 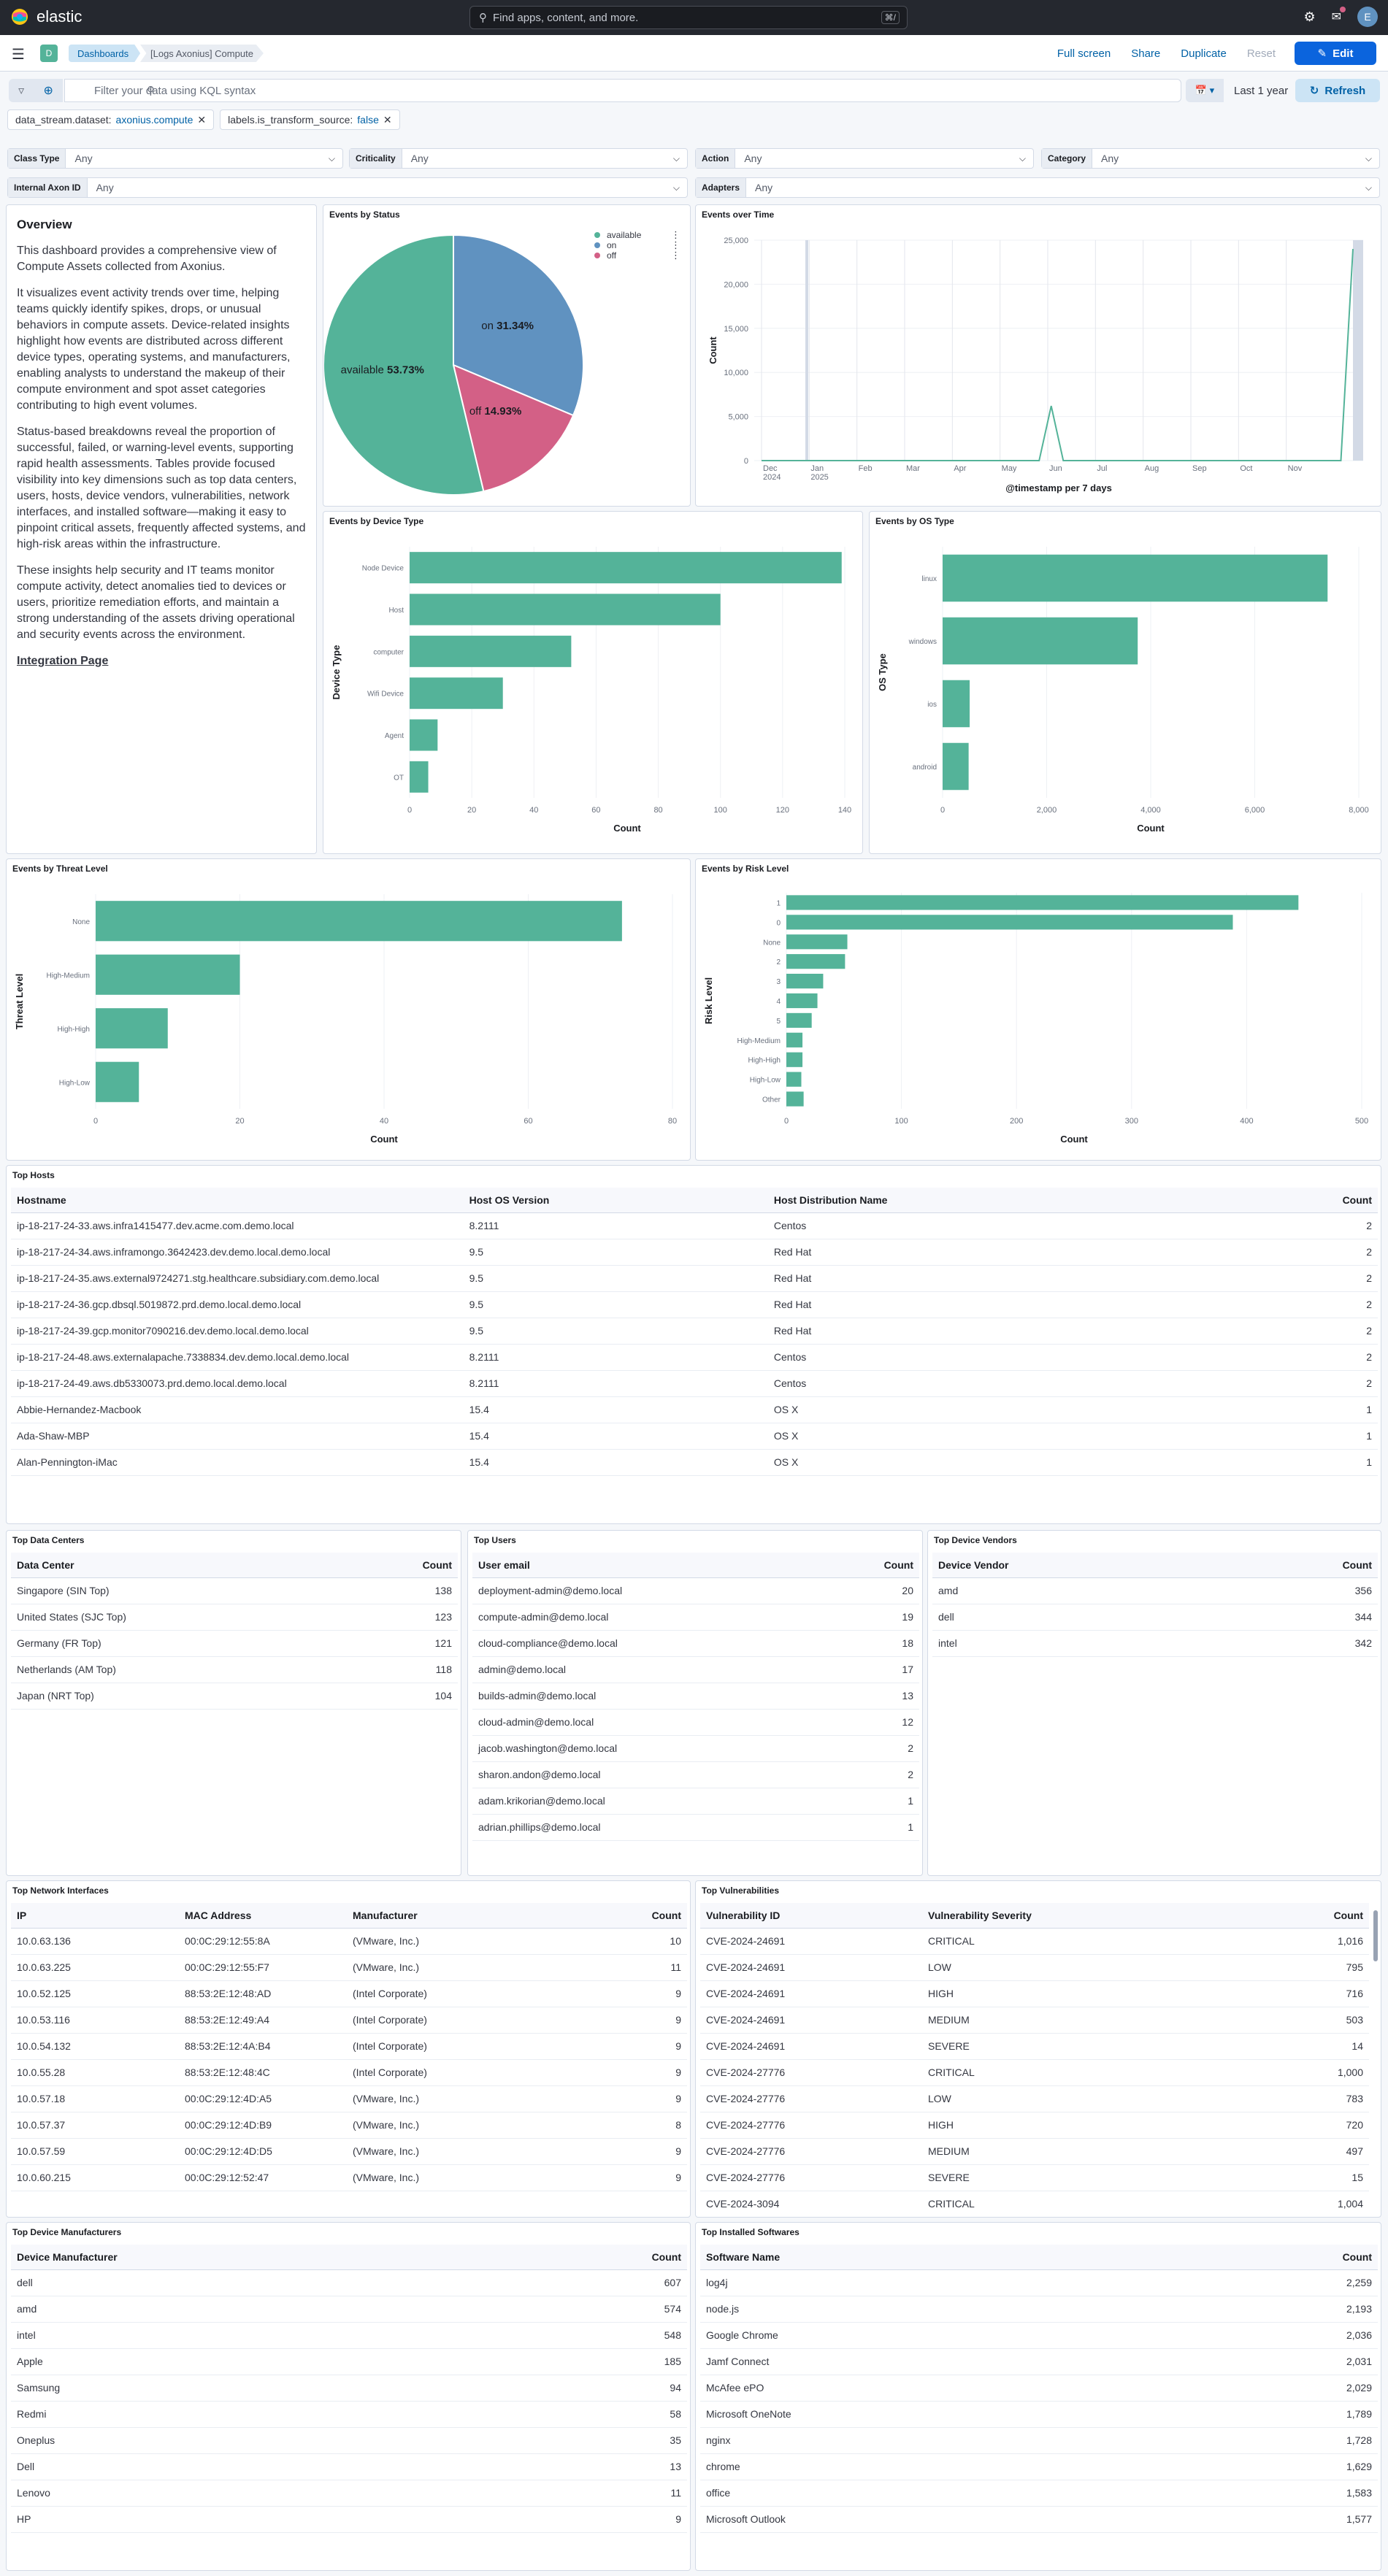 What do you see at coordinates (1367, 17) in the screenshot?
I see `user-avatar: E` at bounding box center [1367, 17].